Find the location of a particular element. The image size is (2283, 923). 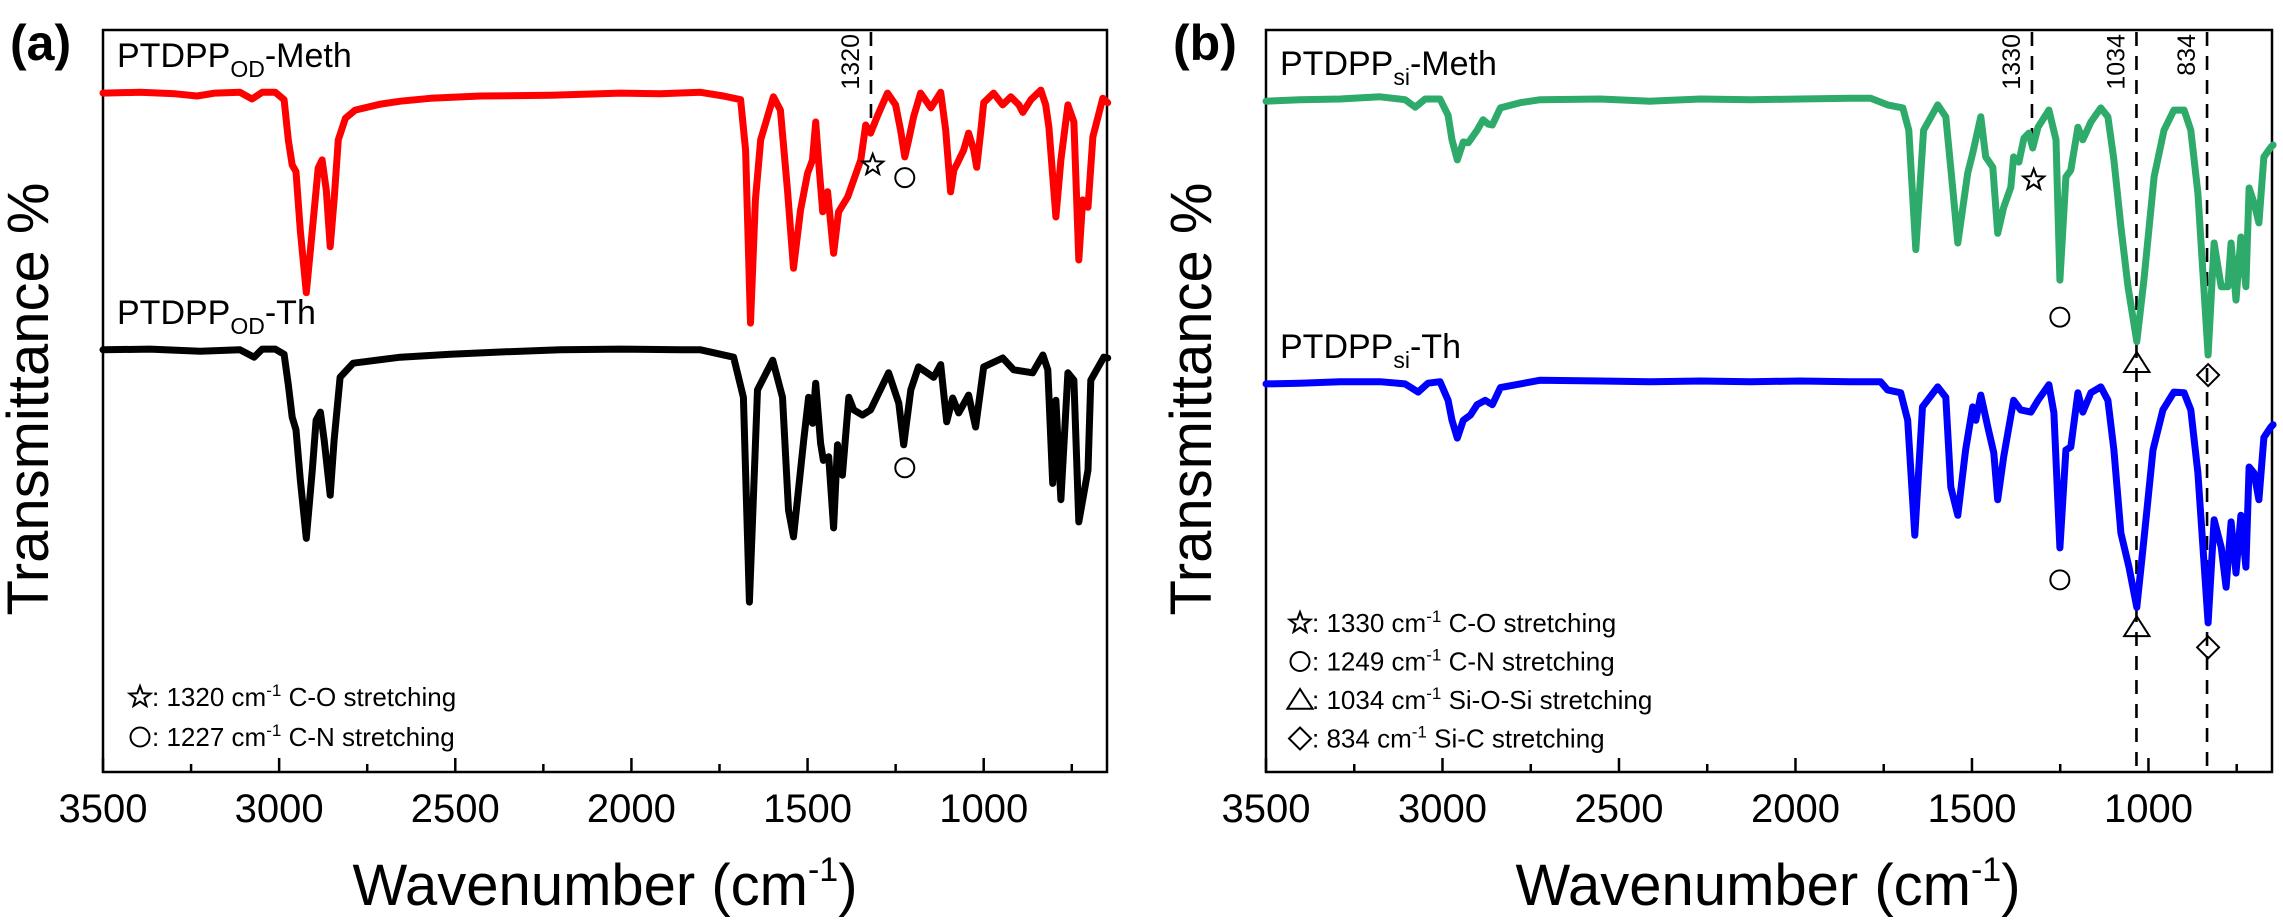

legend-value: 834 is located at coordinates (1347, 739).